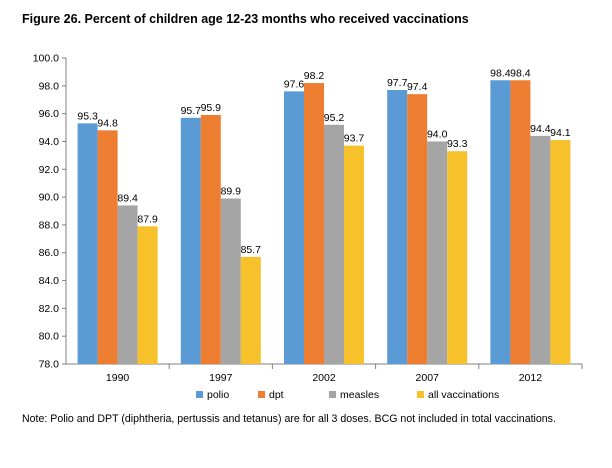  Describe the element at coordinates (531, 378) in the screenshot. I see `x-tick-label: 2012` at that location.